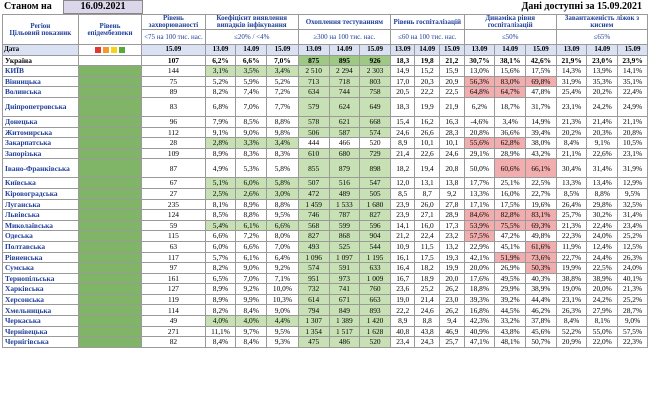  I want to click on value-cell: 114, so click(173, 310).